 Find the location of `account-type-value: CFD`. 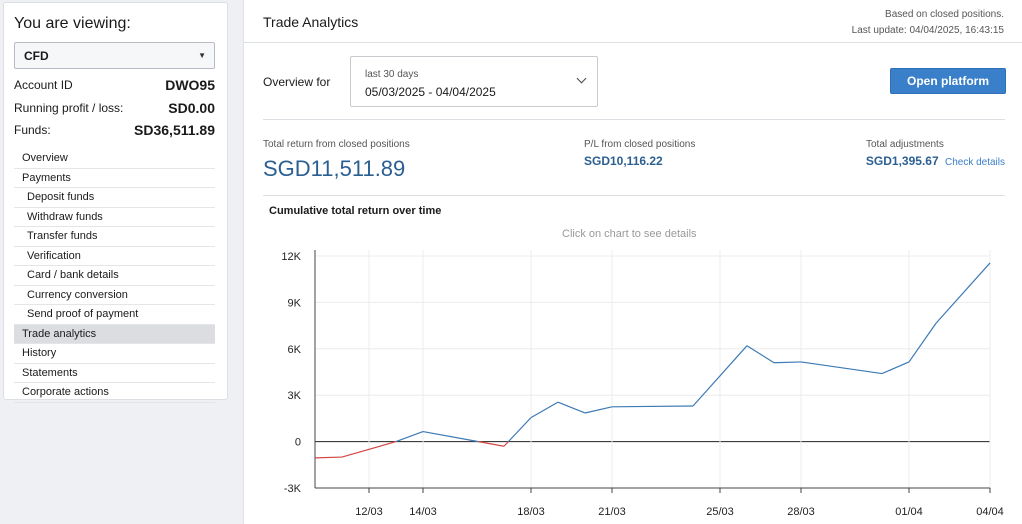

account-type-value: CFD is located at coordinates (36, 55).